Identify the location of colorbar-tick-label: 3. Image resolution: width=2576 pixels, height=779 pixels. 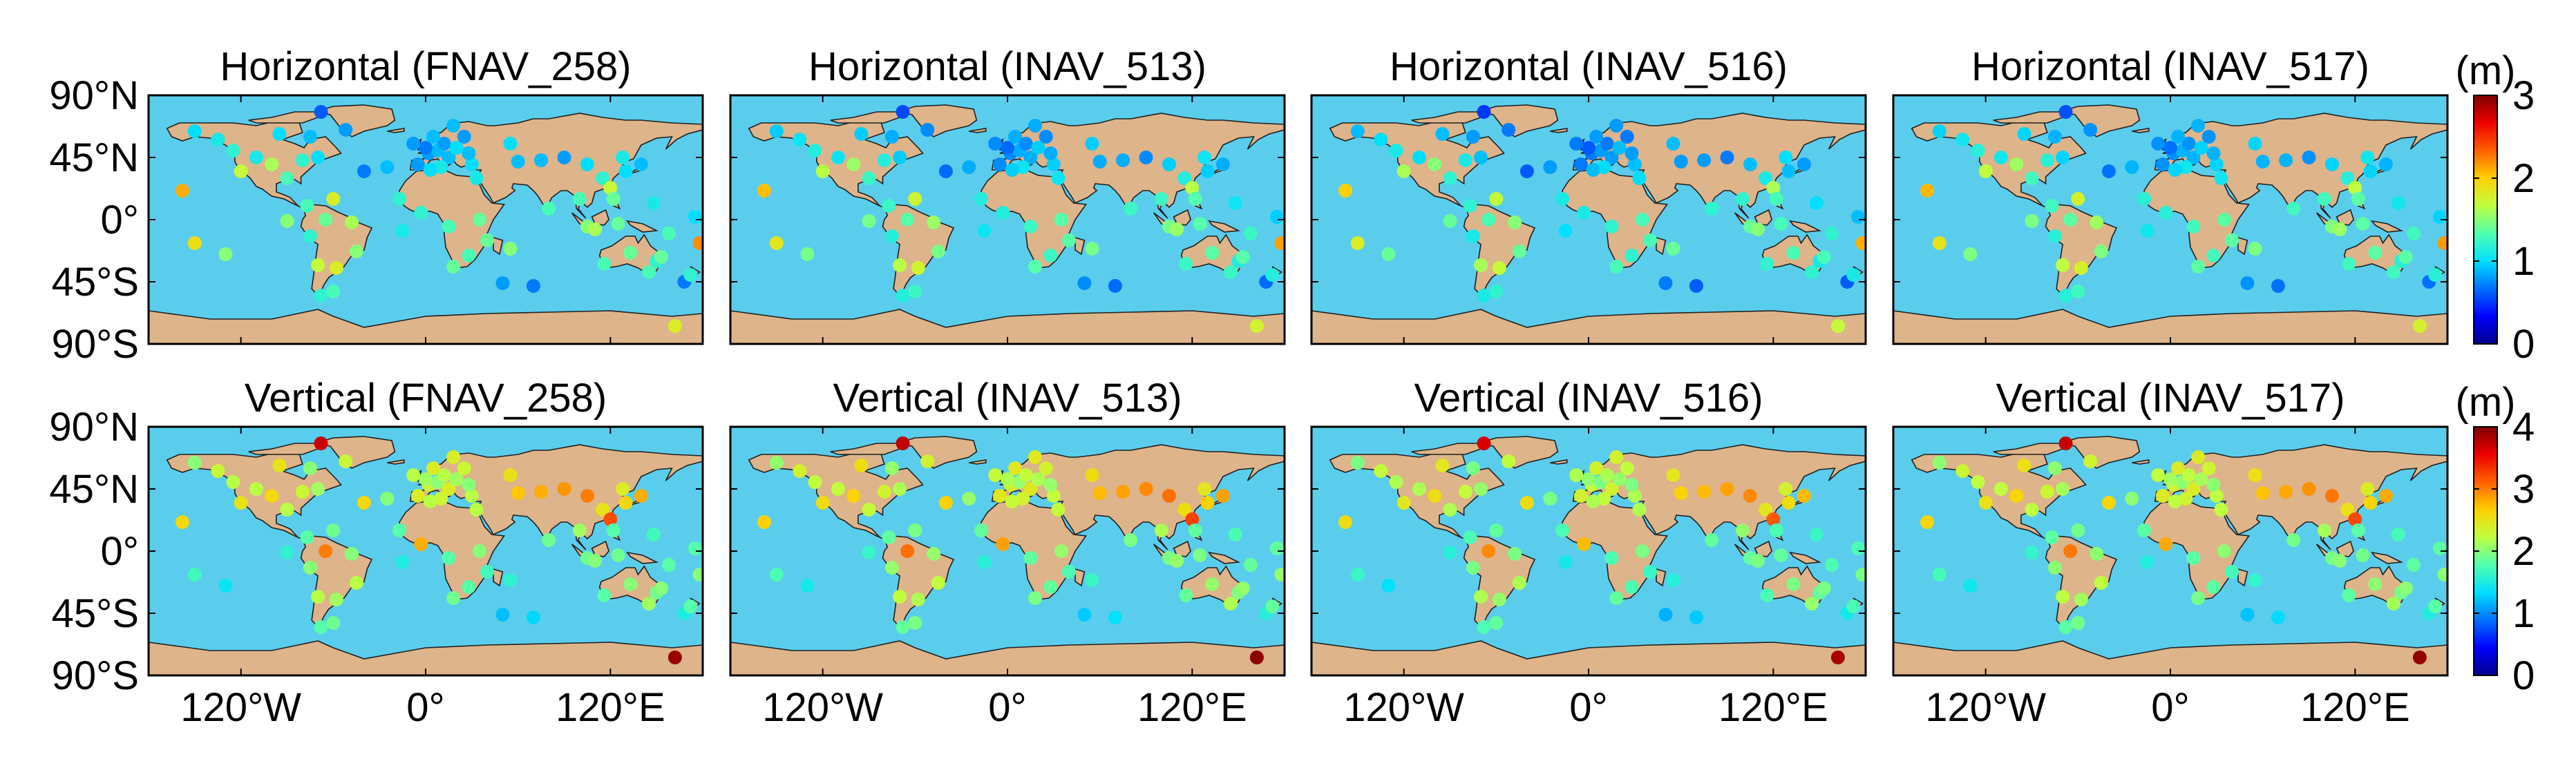
(2523, 489).